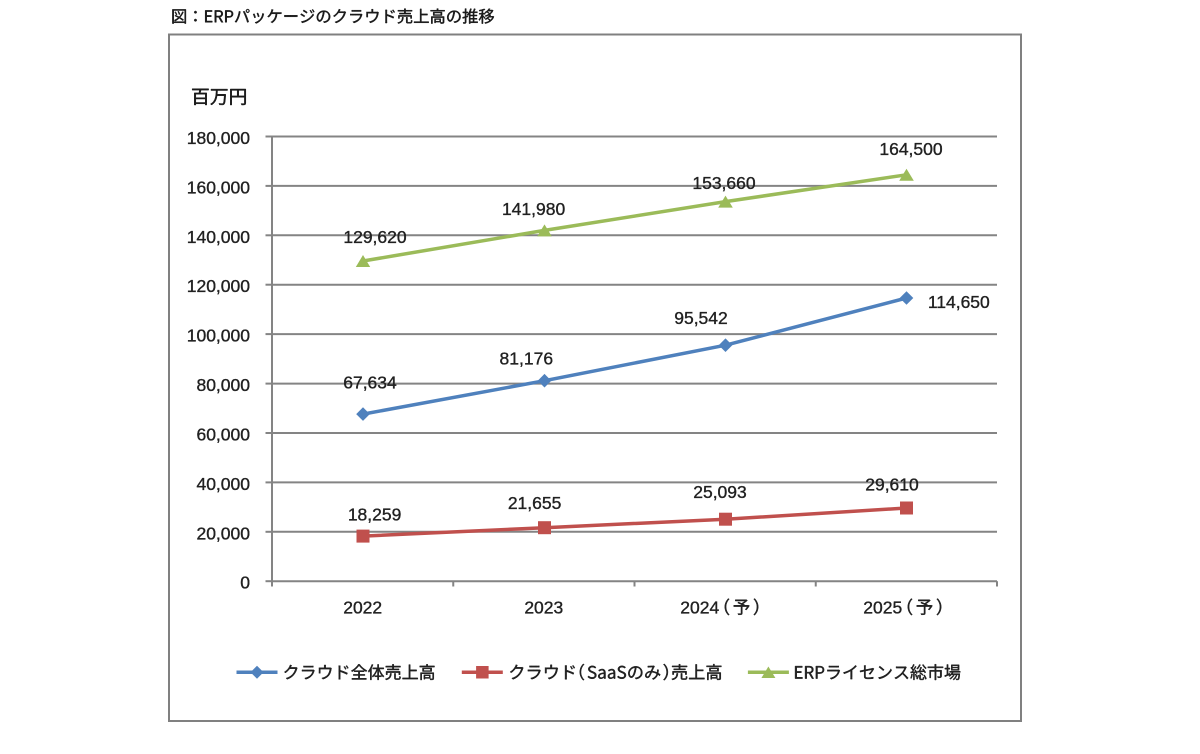 This screenshot has height=754, width=1200. I want to click on svg-text: 2022, so click(362, 608).